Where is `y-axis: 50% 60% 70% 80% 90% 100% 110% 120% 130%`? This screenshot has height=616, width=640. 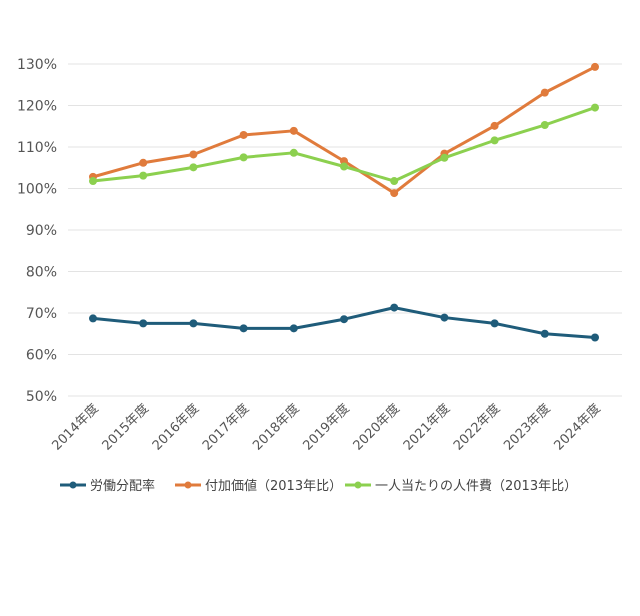 y-axis: 50% 60% 70% 80% 90% 100% 110% 120% 130% is located at coordinates (37, 231).